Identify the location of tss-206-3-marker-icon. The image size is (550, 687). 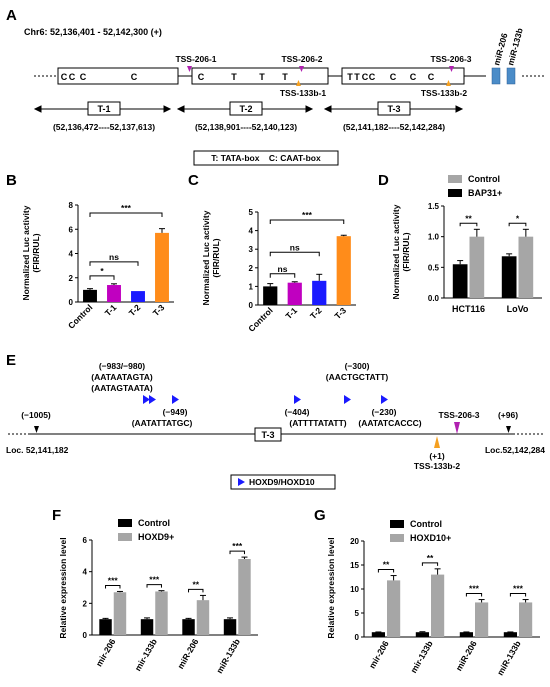
(457, 428).